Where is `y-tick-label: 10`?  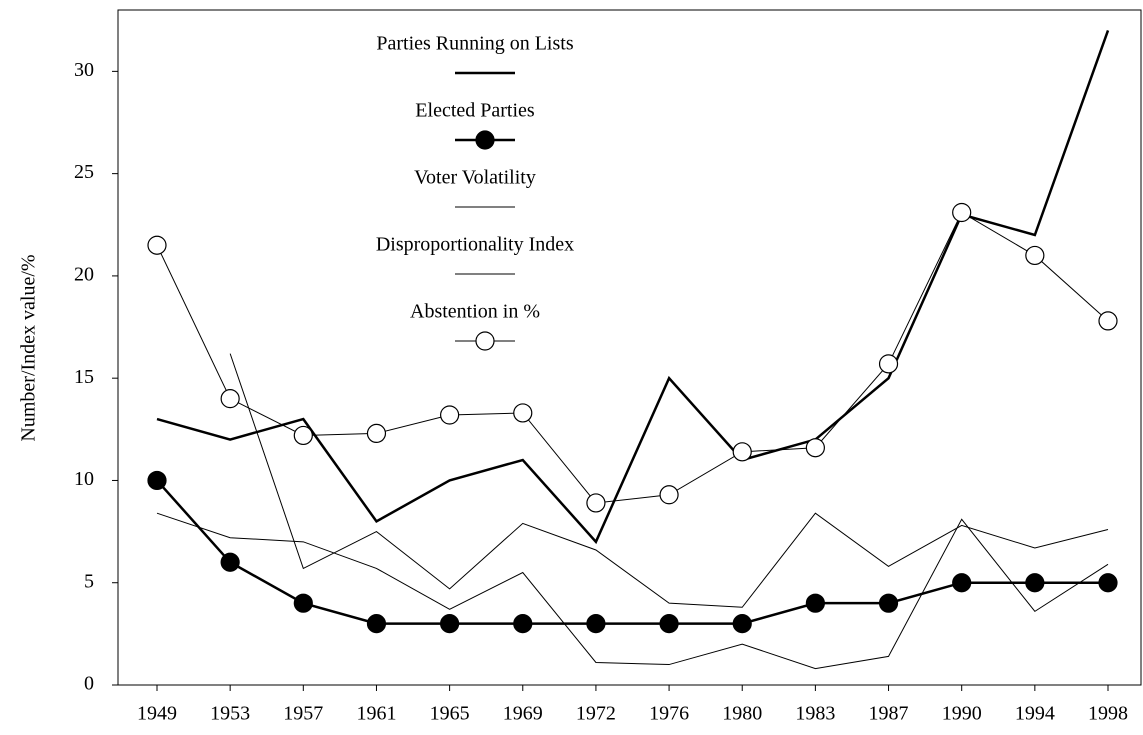
y-tick-label: 10 is located at coordinates (84, 479).